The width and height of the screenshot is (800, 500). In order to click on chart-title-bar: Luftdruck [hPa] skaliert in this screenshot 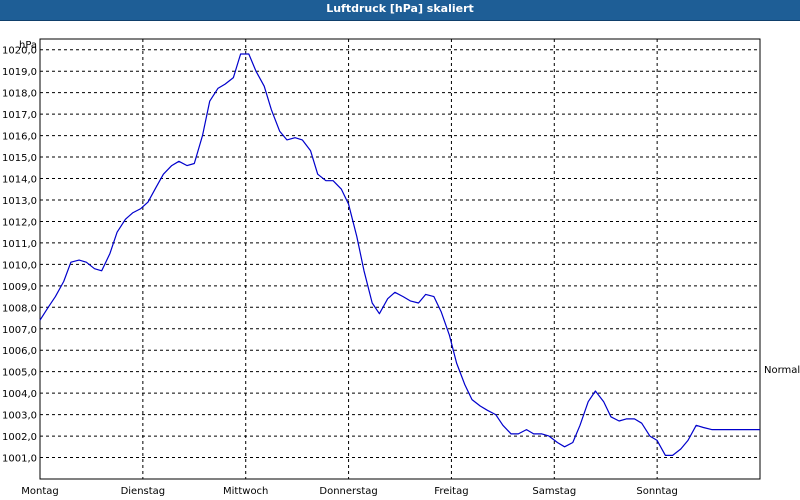, I will do `click(400, 10)`.